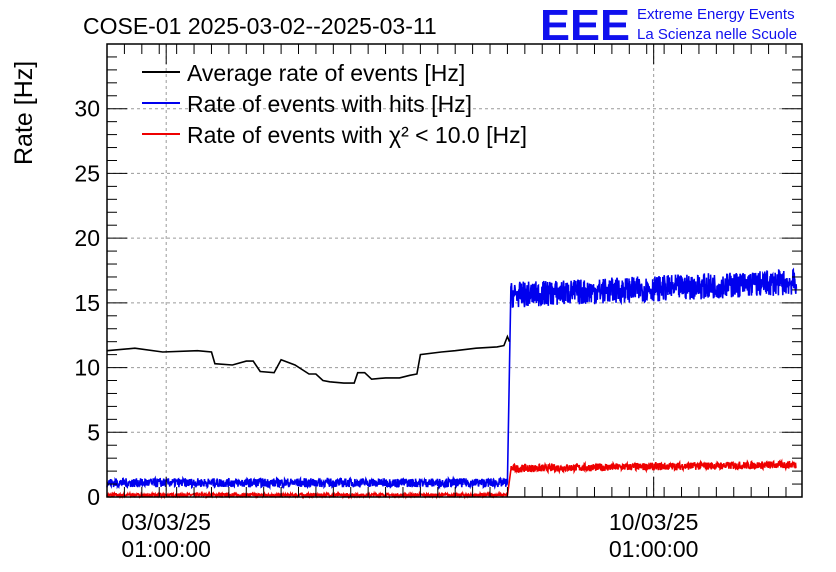 Image resolution: width=836 pixels, height=572 pixels. What do you see at coordinates (87, 238) in the screenshot?
I see `y-tick-label: 20` at bounding box center [87, 238].